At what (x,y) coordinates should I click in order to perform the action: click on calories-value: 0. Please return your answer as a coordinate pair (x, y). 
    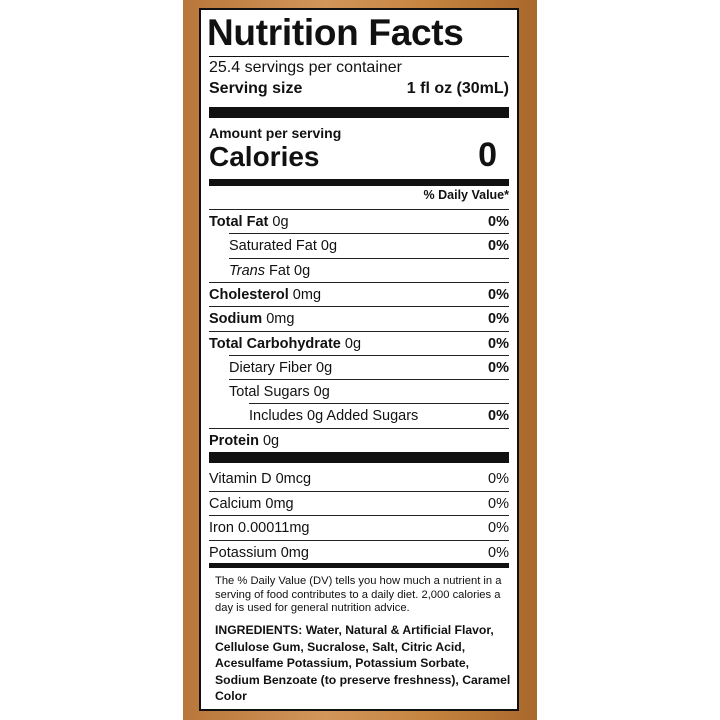
    Looking at the image, I should click on (487, 155).